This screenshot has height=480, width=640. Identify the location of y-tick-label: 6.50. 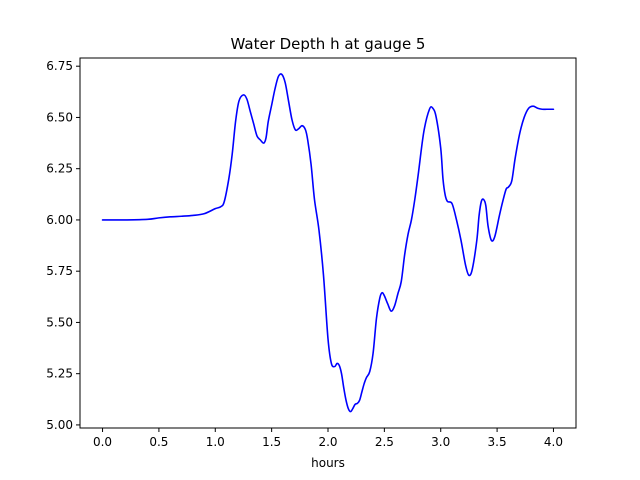
(59, 117).